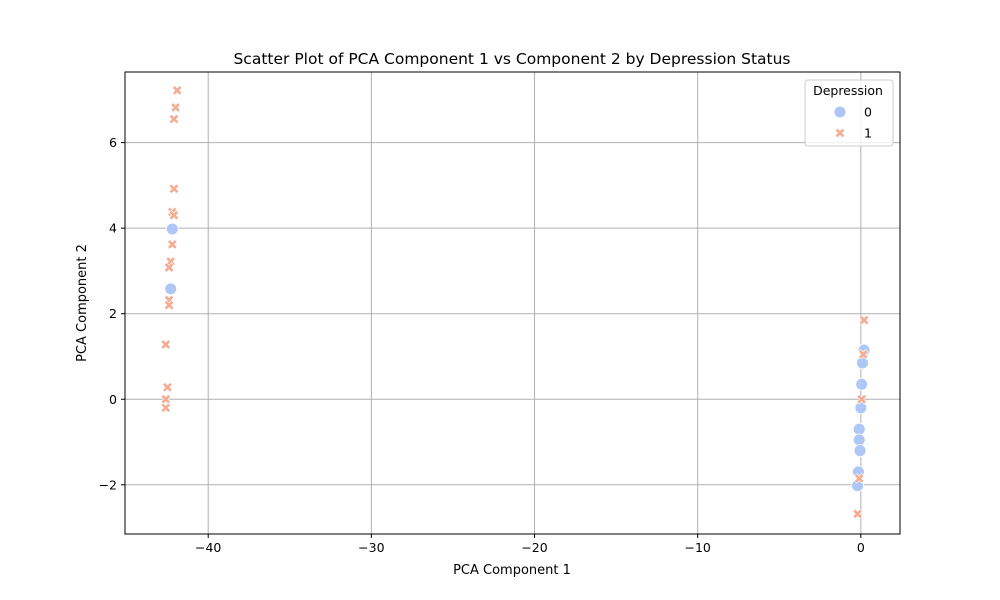 The height and width of the screenshot is (600, 1000). I want to click on y-tick-label: −2, so click(108, 484).